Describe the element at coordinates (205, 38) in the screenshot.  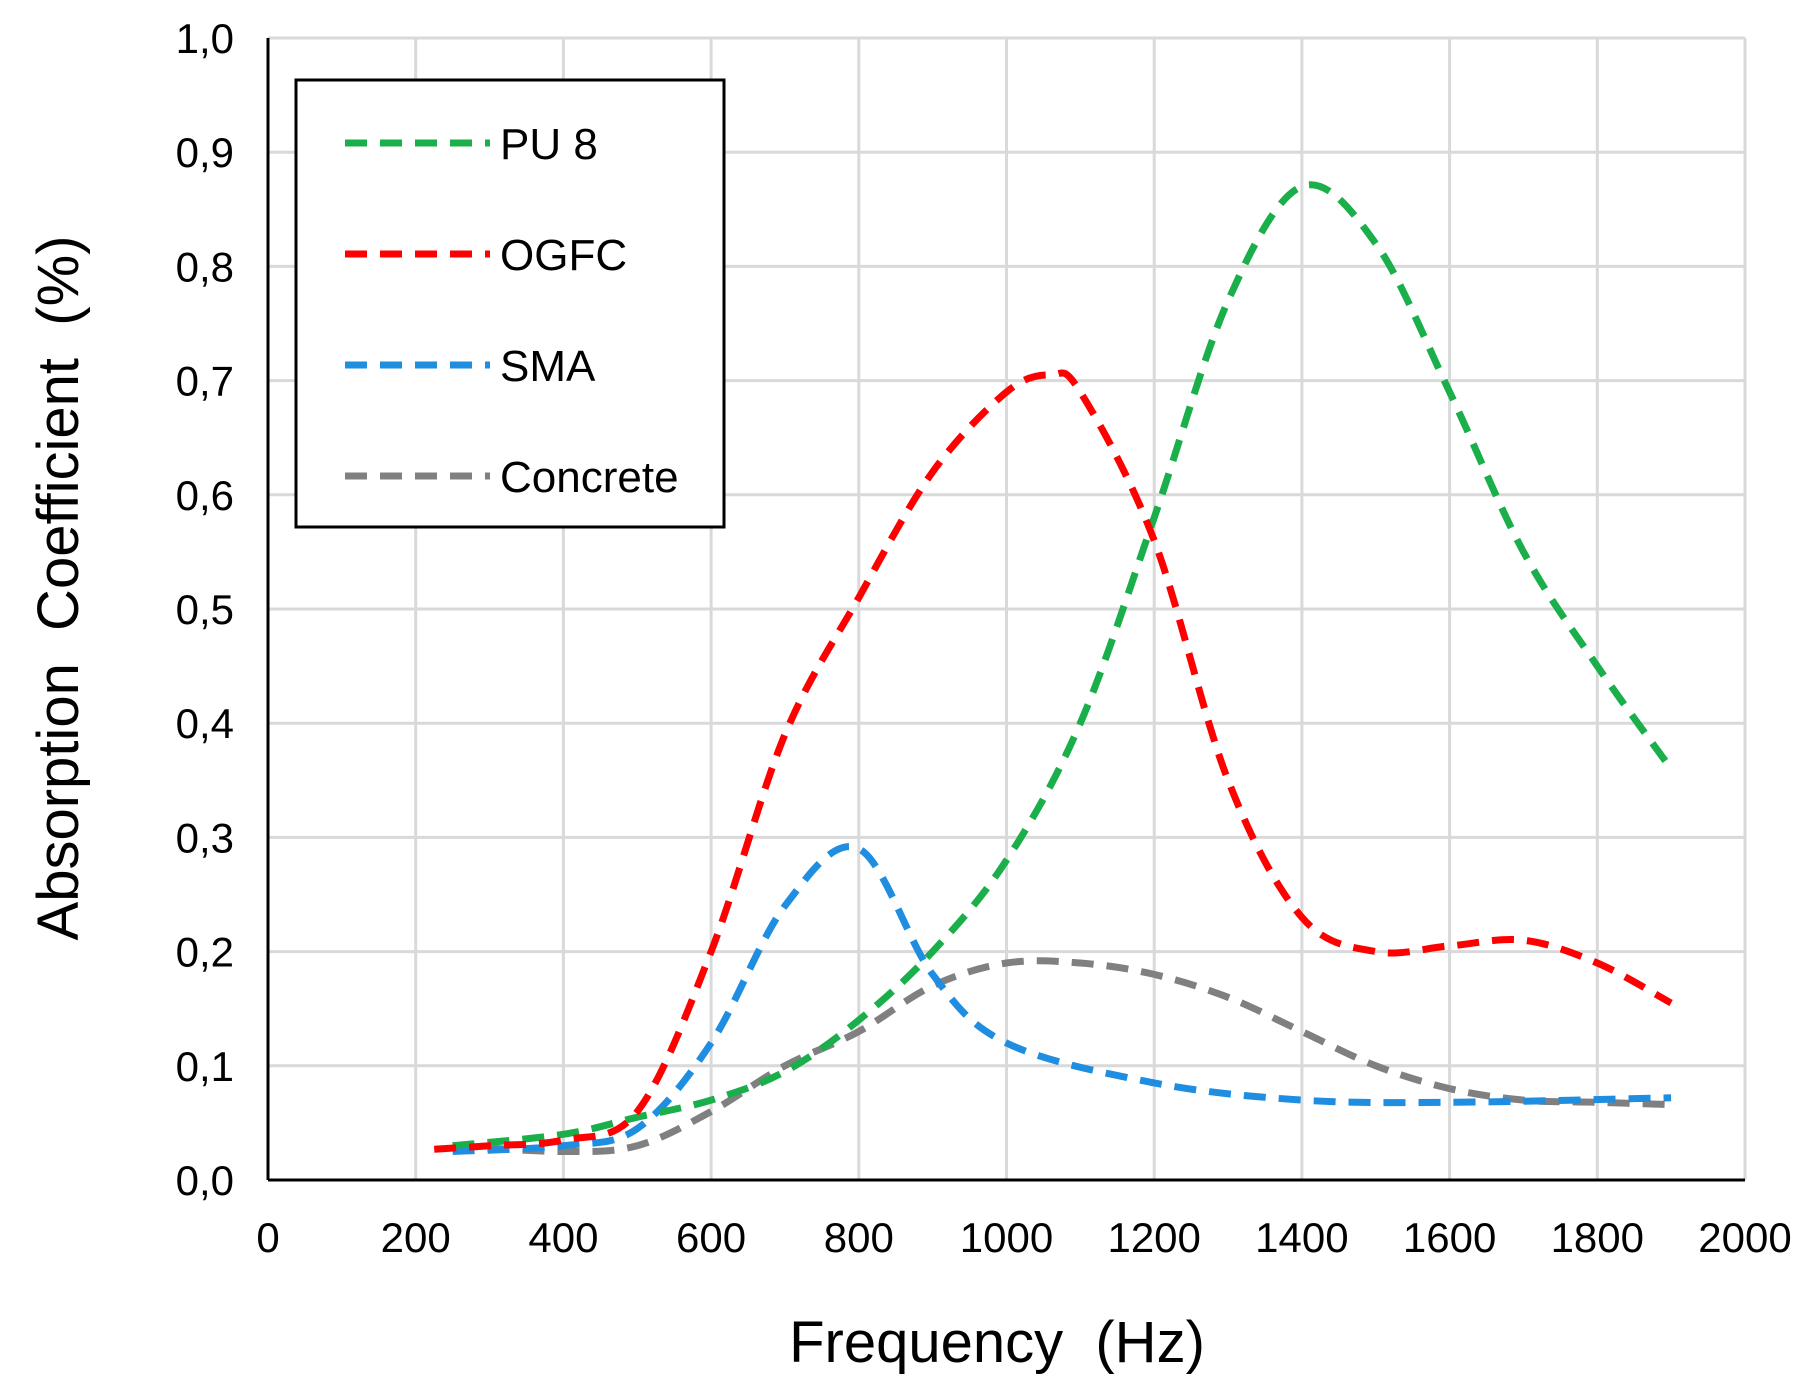
I see `y-tick-label: 1,0` at that location.